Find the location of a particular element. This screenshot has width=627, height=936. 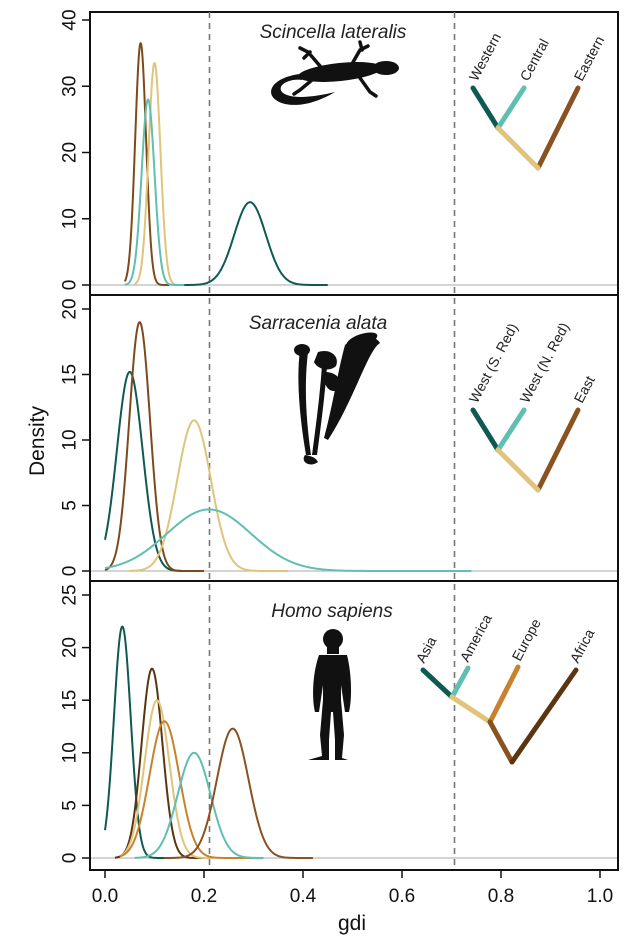

tree-tip-label-scincella-2: Eastern is located at coordinates (589, 58).